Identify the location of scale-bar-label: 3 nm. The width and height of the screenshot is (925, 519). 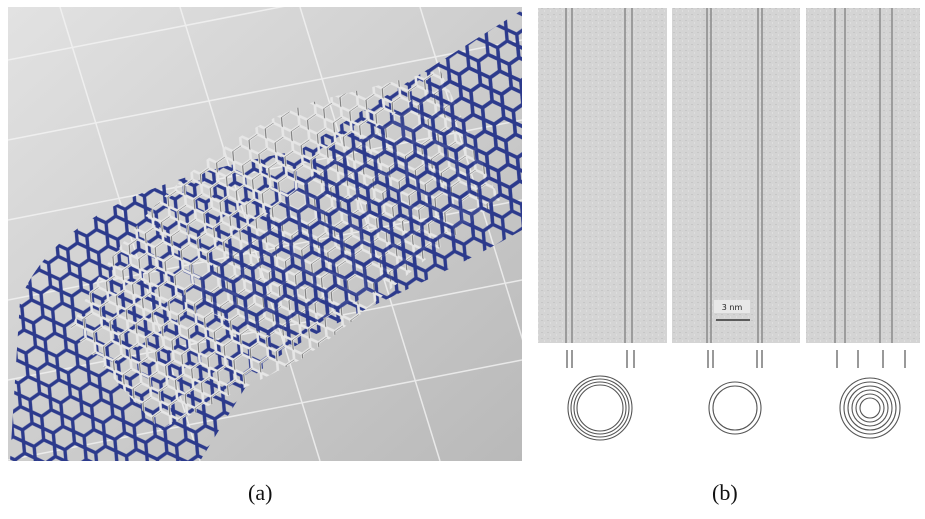
(732, 307).